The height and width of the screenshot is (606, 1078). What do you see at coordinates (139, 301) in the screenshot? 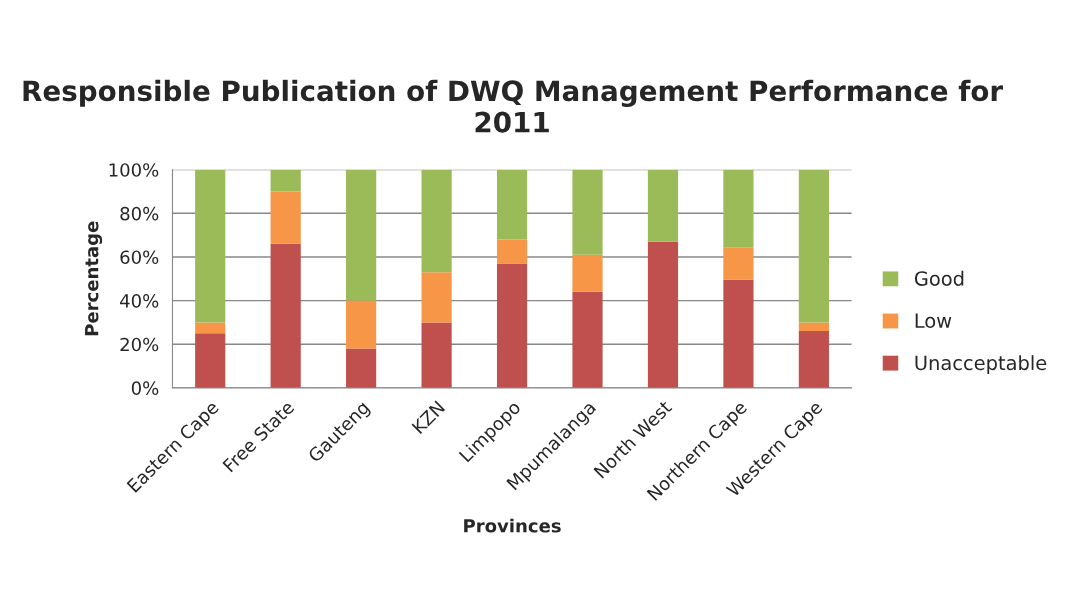
I see `y-tick-label: 40%` at bounding box center [139, 301].